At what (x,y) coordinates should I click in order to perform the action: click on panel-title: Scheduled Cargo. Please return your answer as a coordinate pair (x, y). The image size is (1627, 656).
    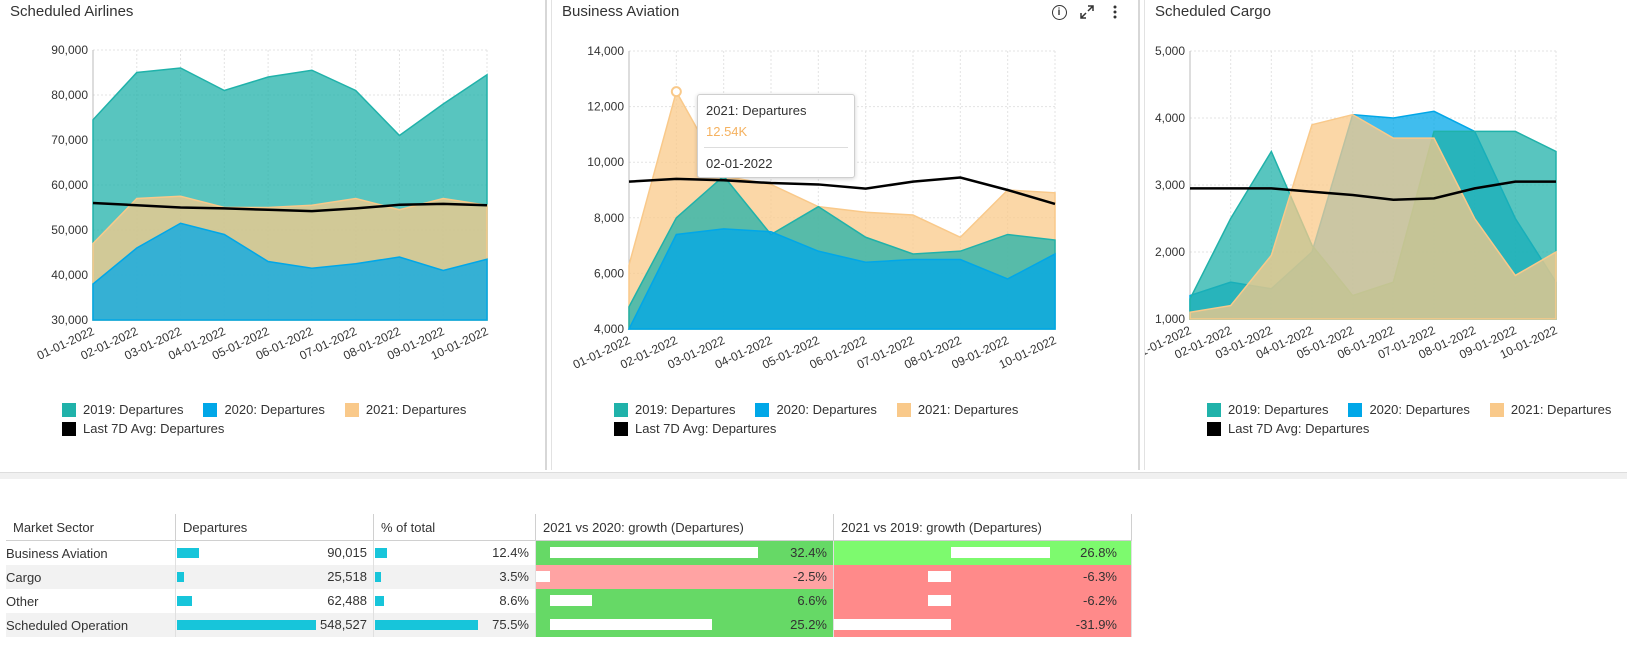
    Looking at the image, I should click on (1213, 11).